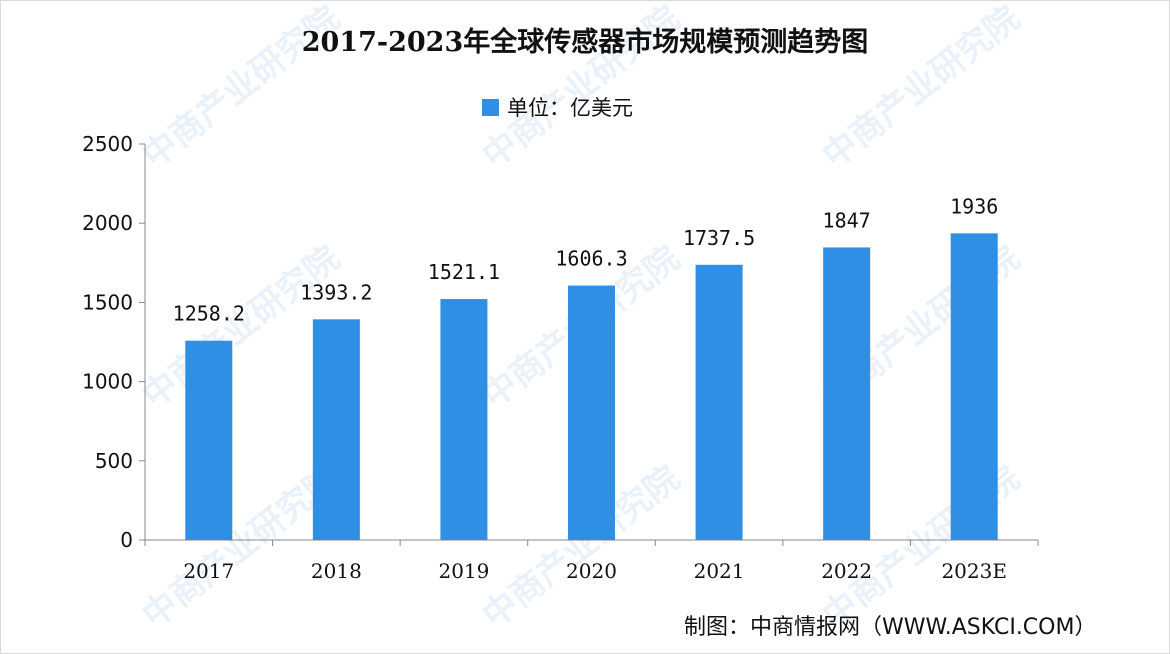 This screenshot has height=654, width=1170. Describe the element at coordinates (126, 540) in the screenshot. I see `y-tick-label: 0` at that location.